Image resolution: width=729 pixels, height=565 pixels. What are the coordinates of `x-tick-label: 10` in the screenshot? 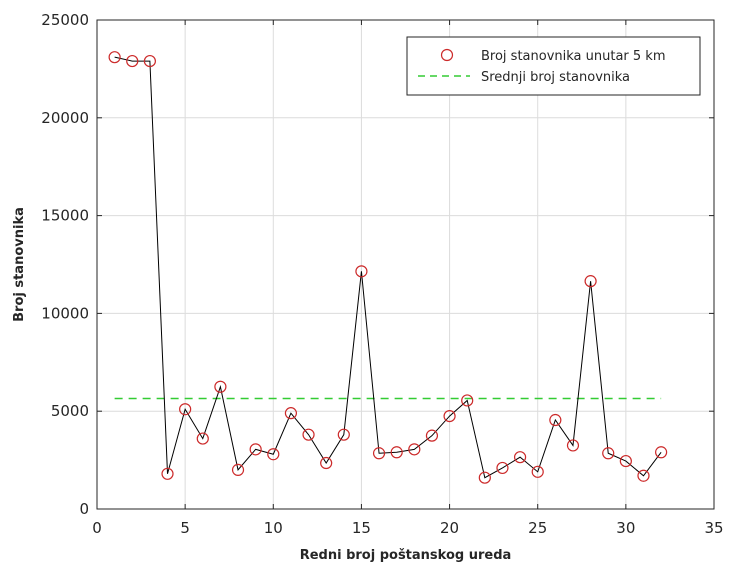 It's located at (273, 528).